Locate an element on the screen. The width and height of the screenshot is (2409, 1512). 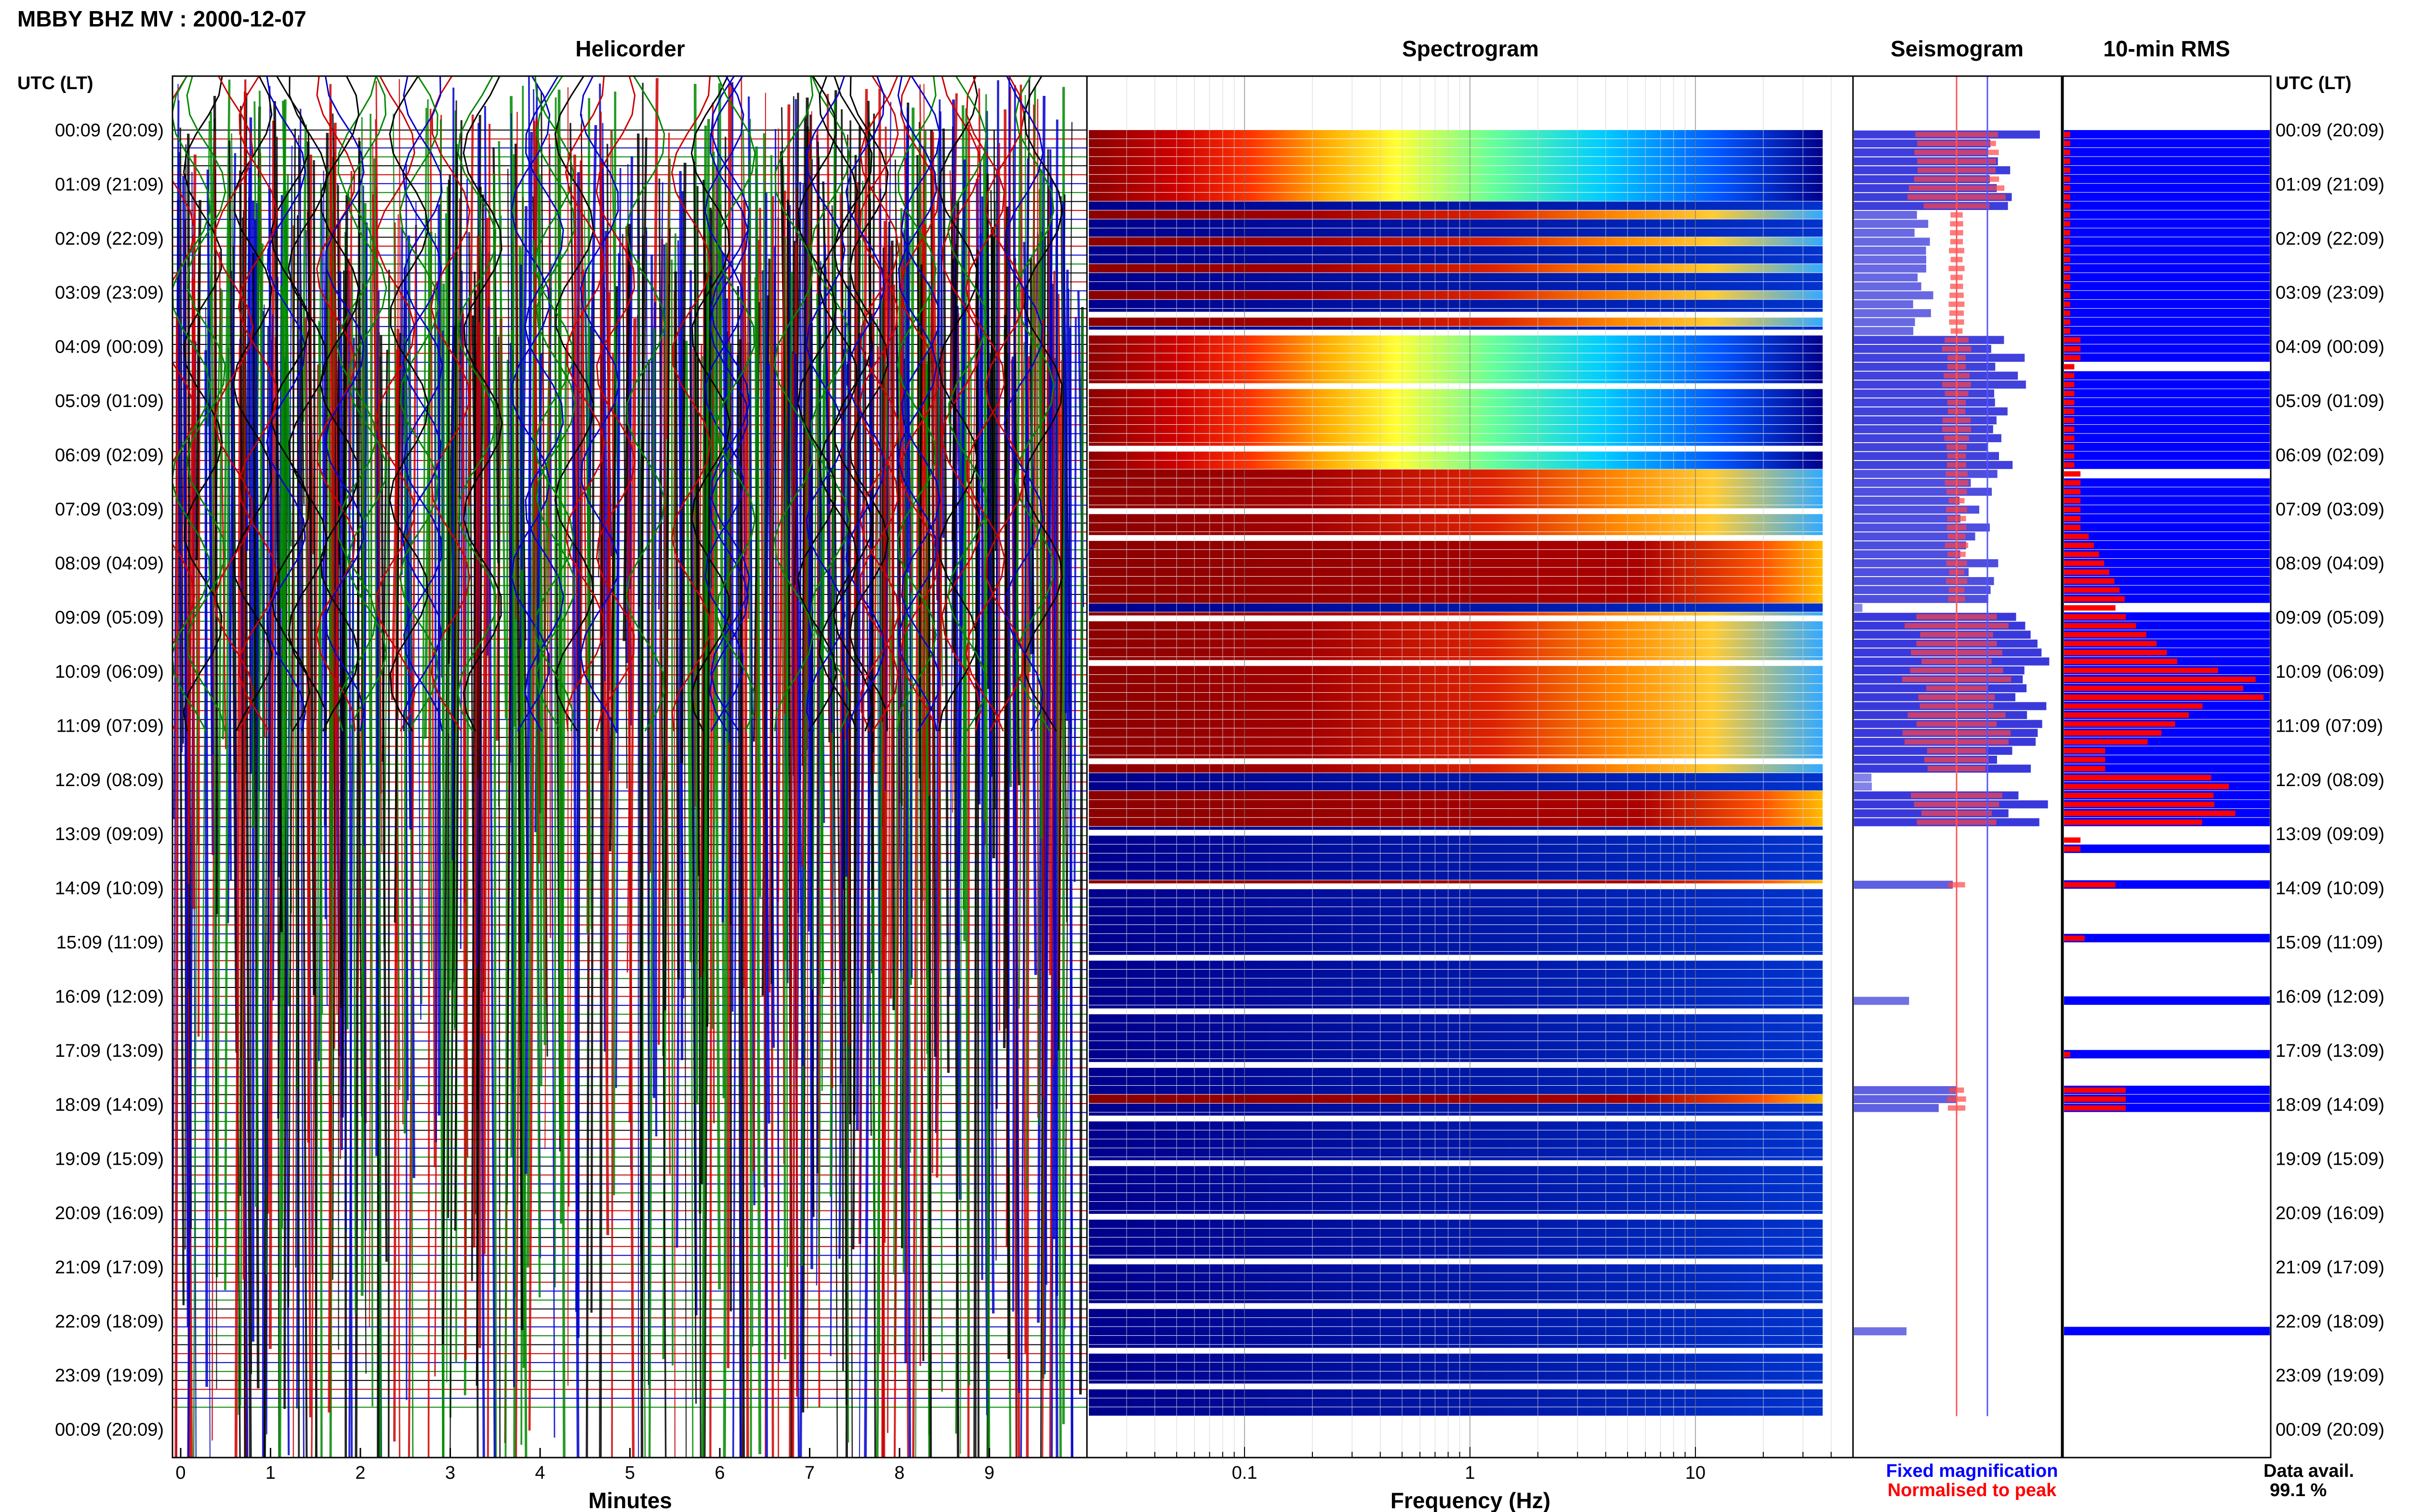
helicorder-x-tick-label: 2 is located at coordinates (360, 1473).